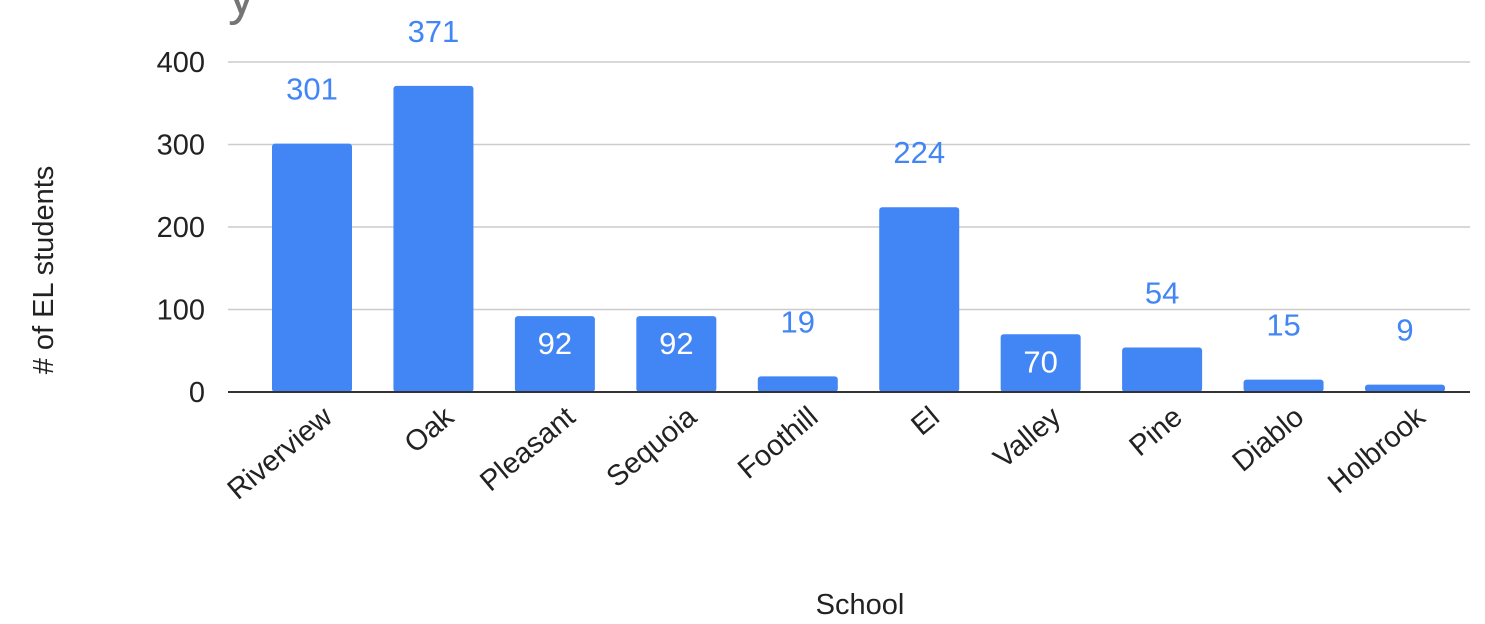  Describe the element at coordinates (1162, 292) in the screenshot. I see `data-label: 54` at that location.